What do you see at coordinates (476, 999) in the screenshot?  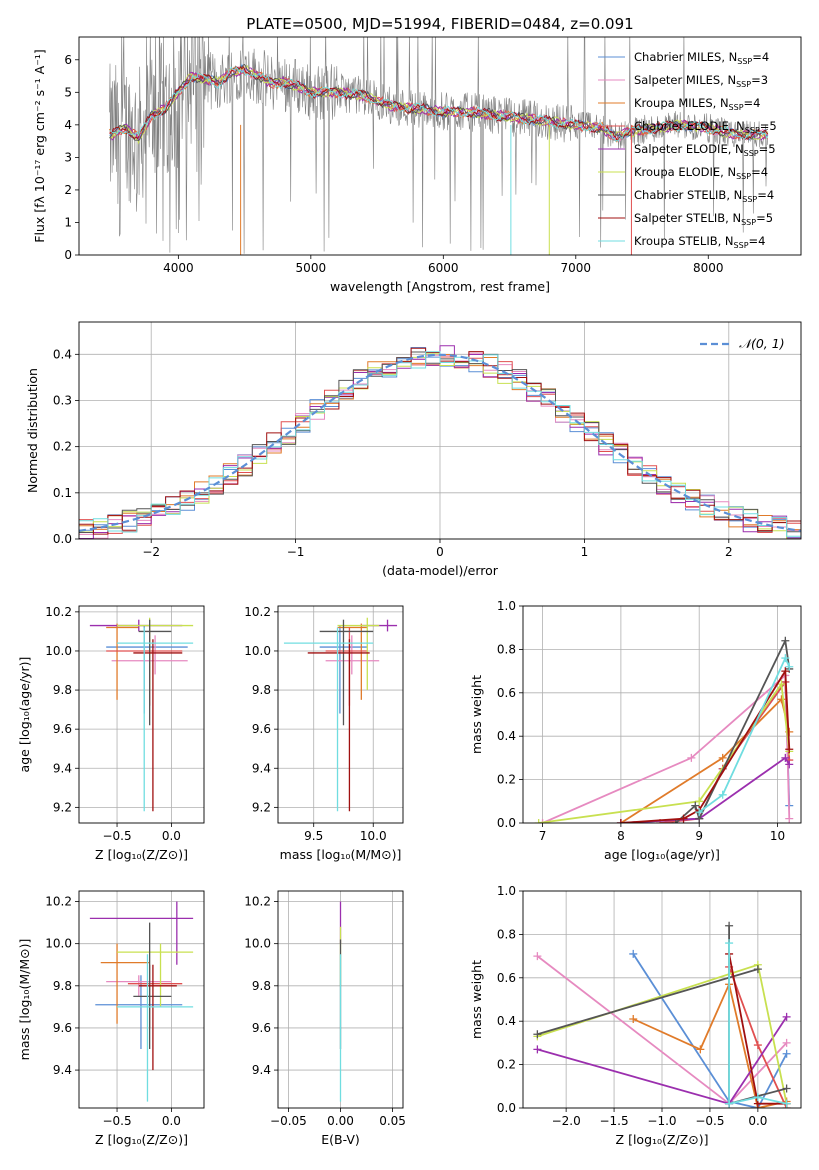 I see `y-axis-label: mass weight` at bounding box center [476, 999].